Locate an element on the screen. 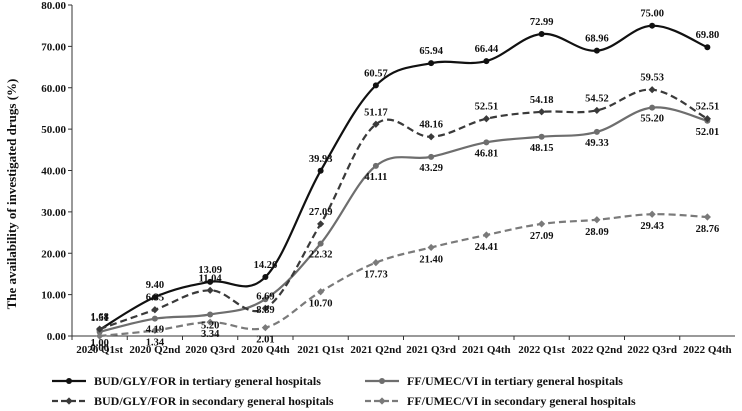  data-label: 51.17 is located at coordinates (376, 112).